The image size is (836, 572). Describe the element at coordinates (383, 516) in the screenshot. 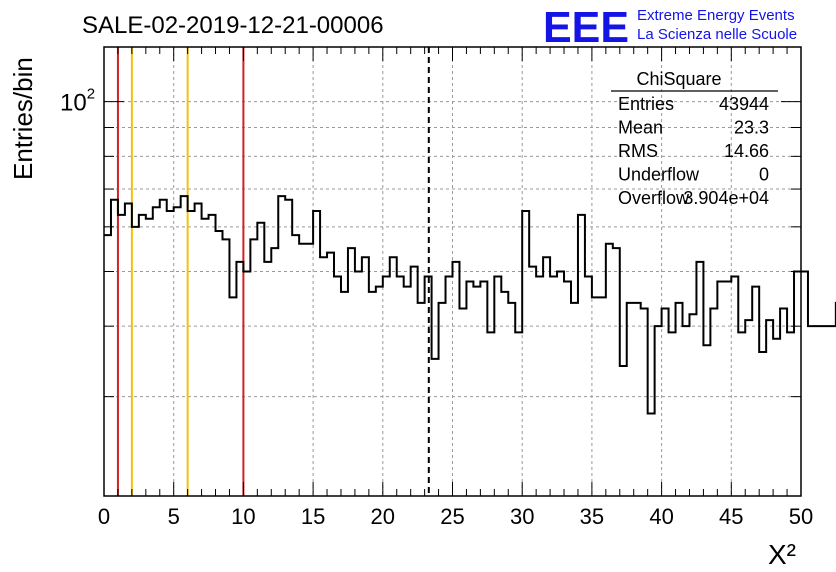

I see `x-tick-label: 20` at that location.